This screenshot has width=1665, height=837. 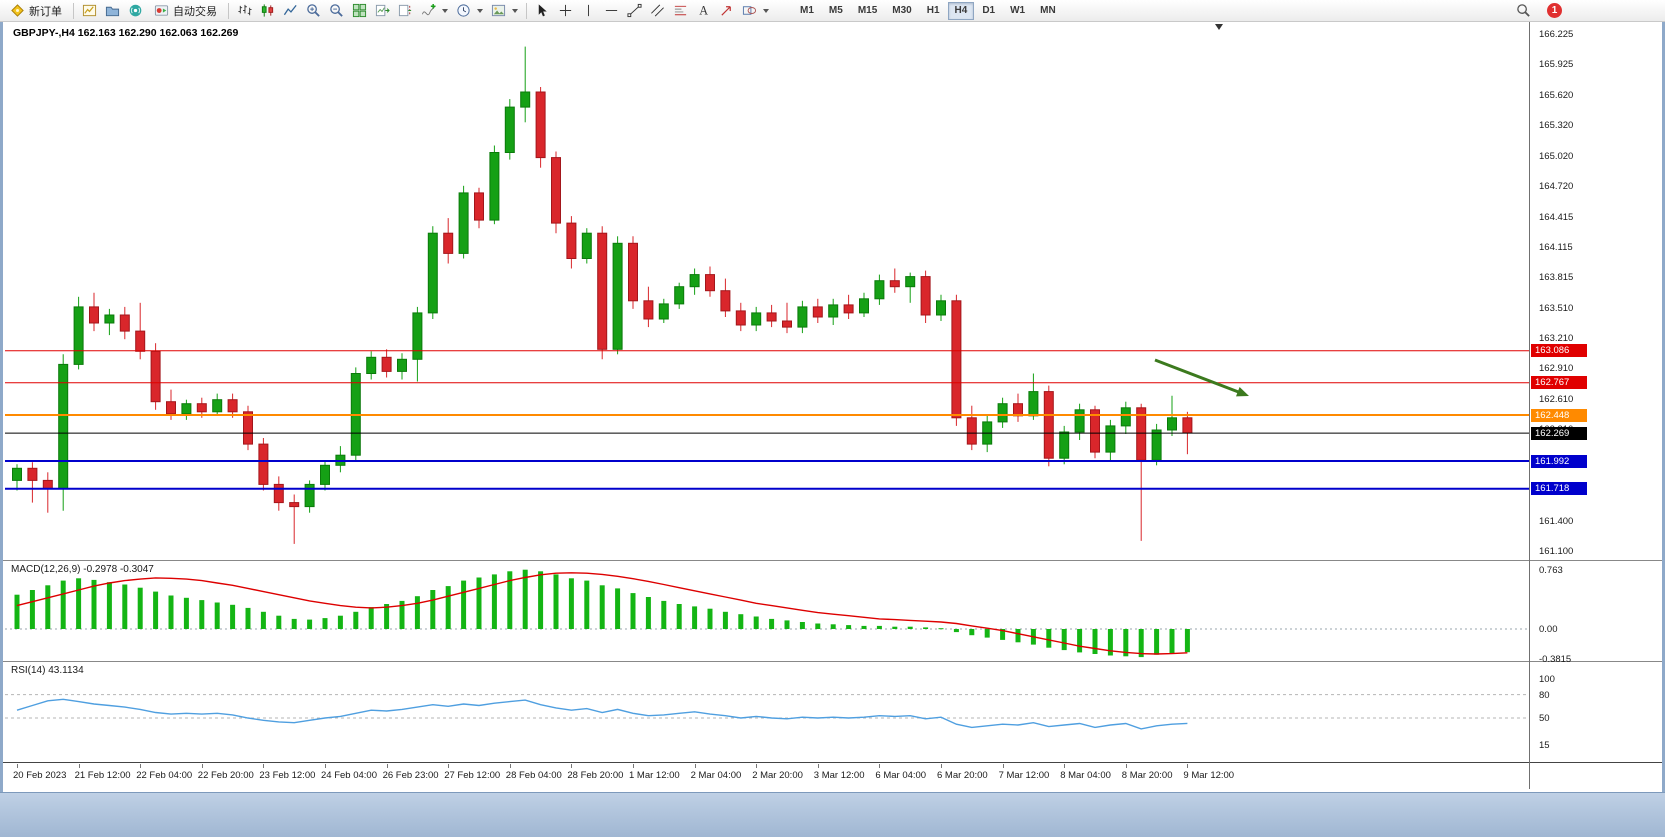 I want to click on time-axis-label: 6 Mar 20:00, so click(x=962, y=775).